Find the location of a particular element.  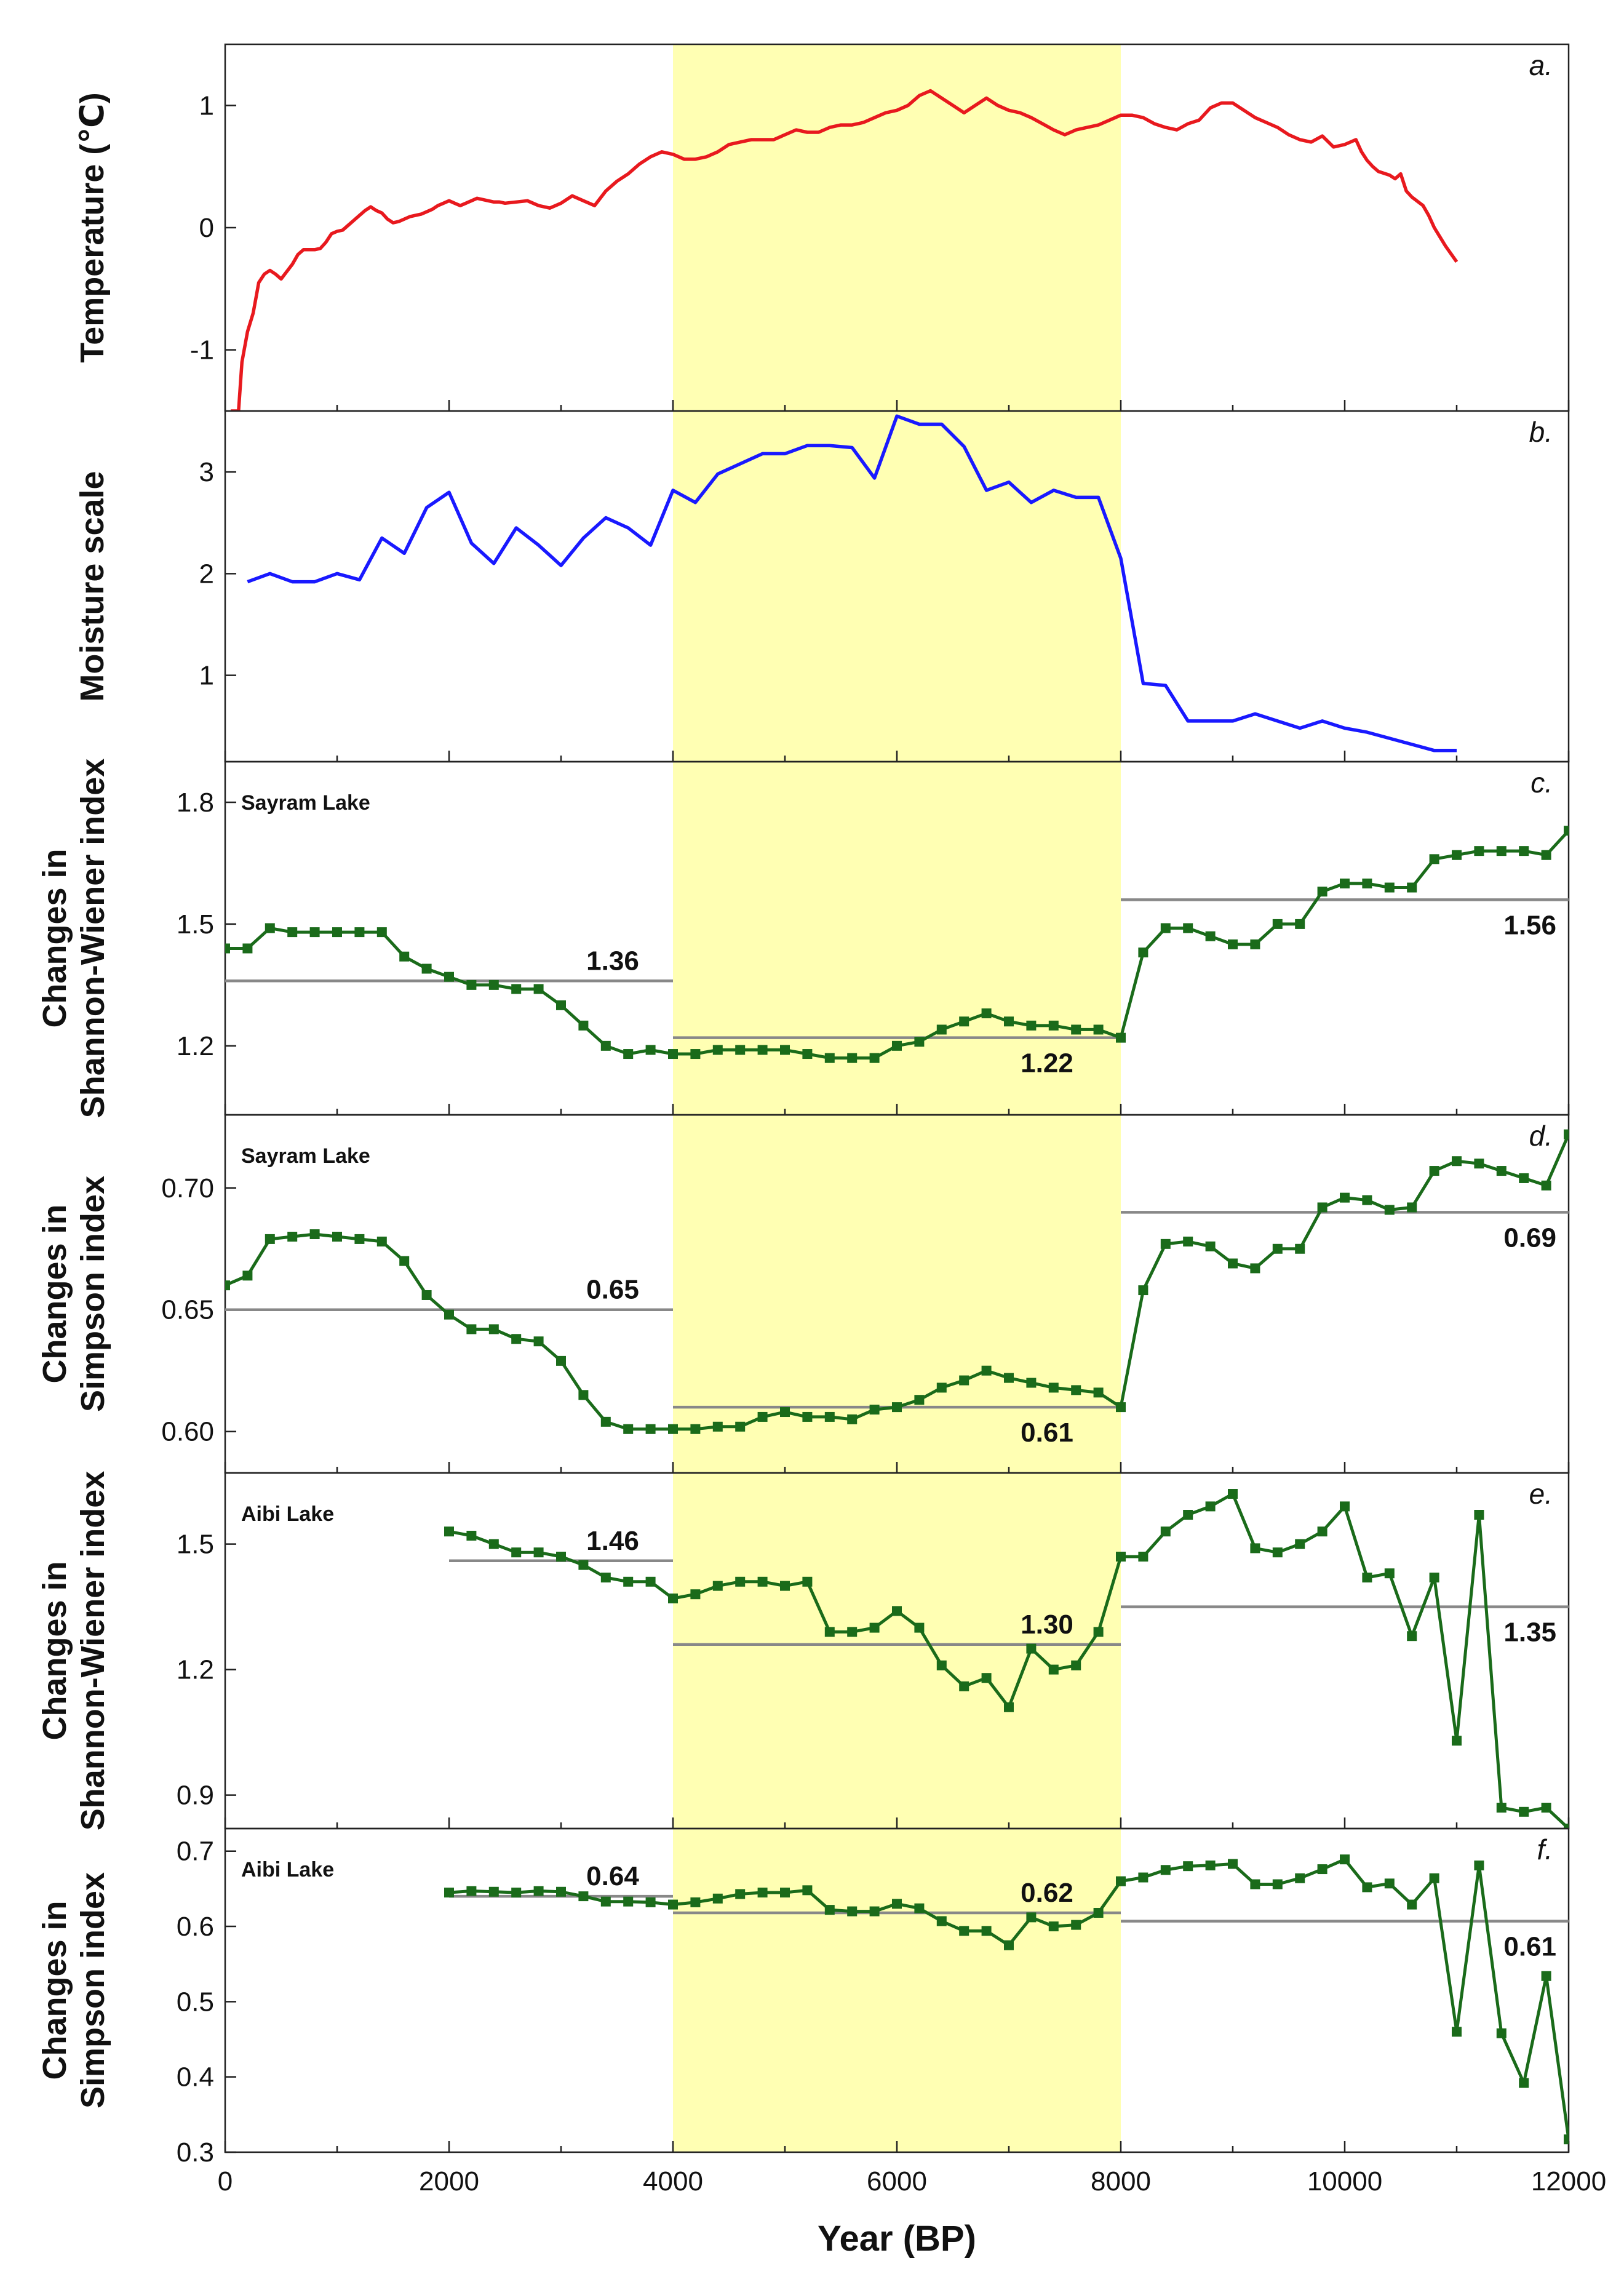

mean-label: 0.65 is located at coordinates (612, 1290).